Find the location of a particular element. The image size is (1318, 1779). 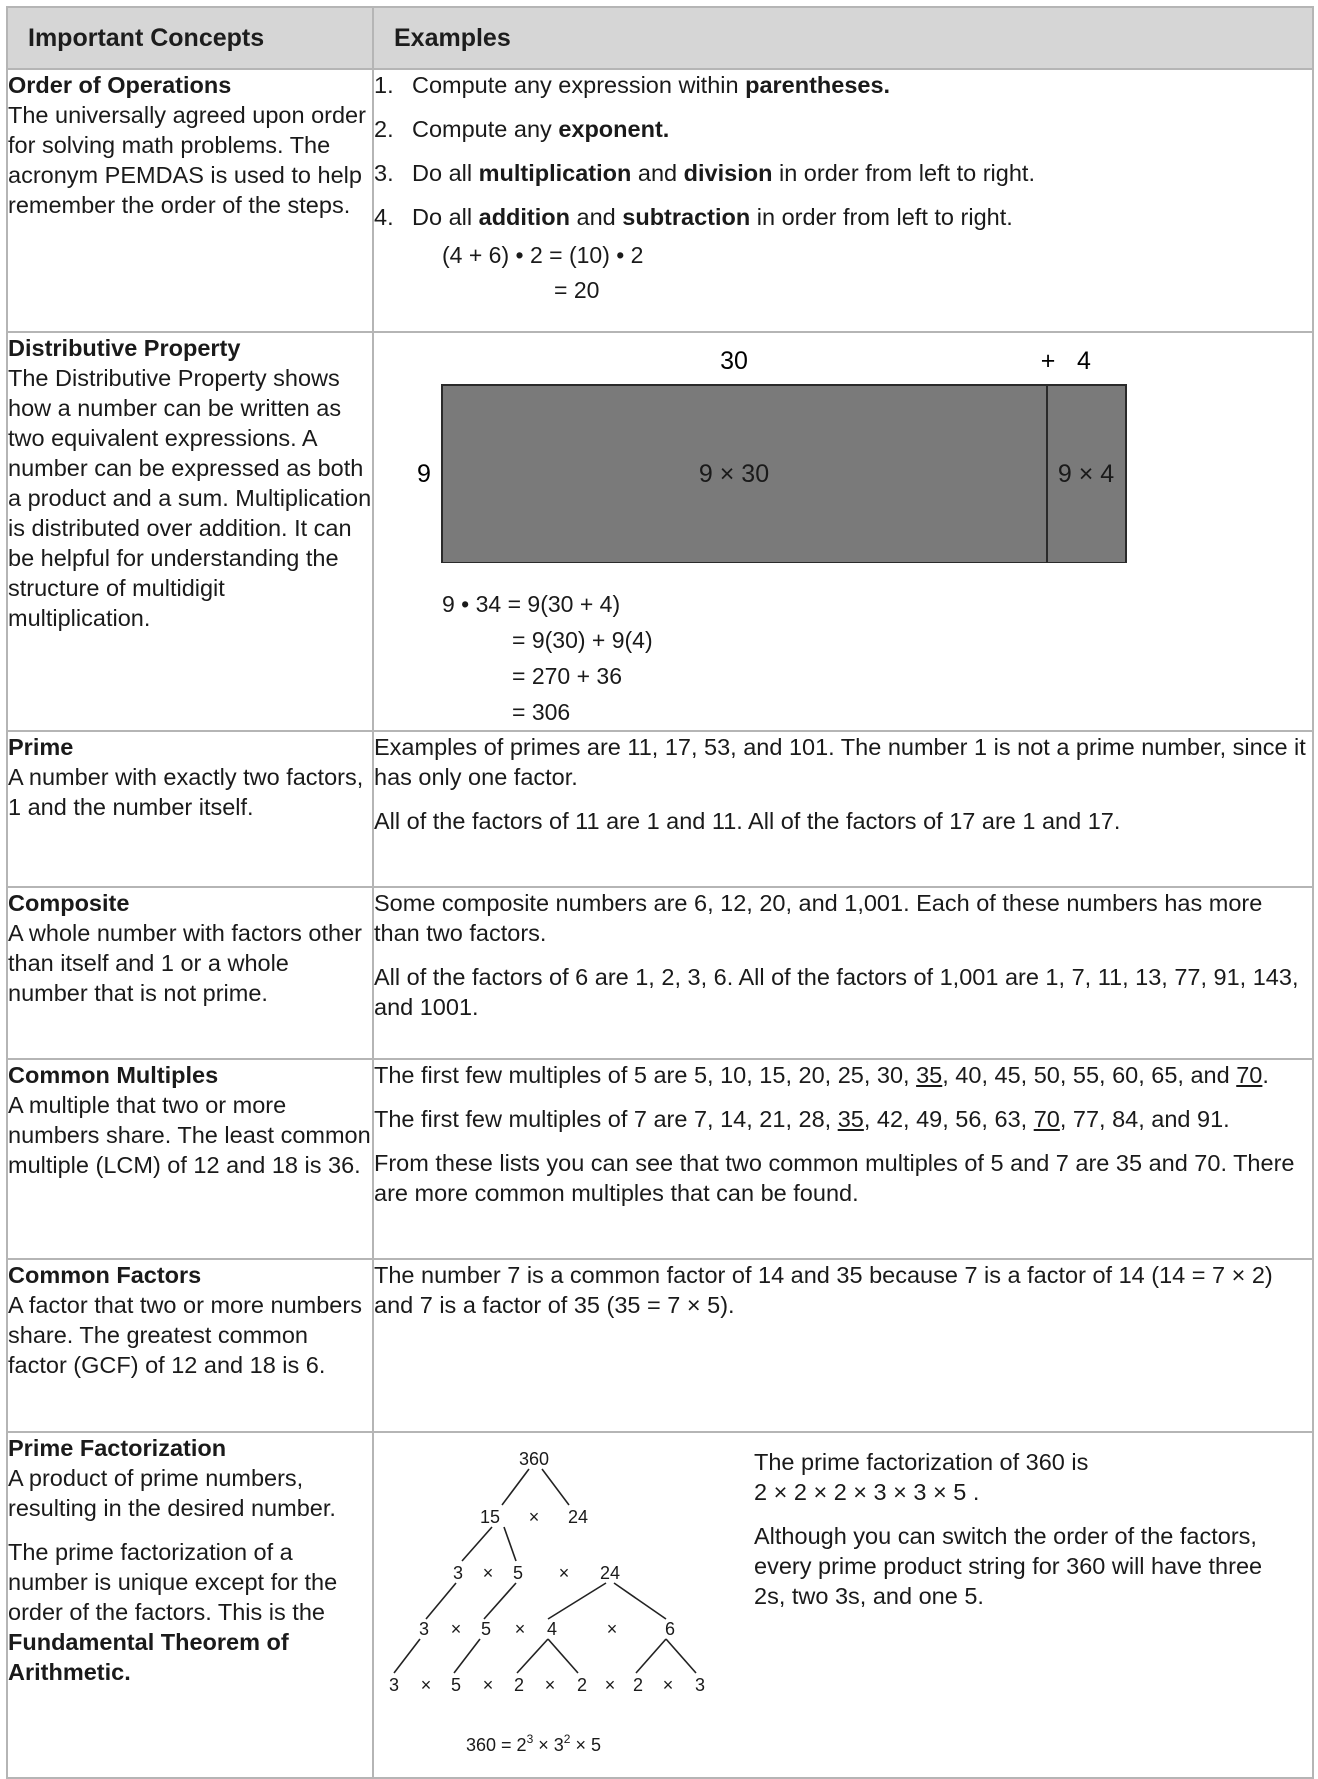

header-important-concepts: Important Concepts is located at coordinates (190, 38).